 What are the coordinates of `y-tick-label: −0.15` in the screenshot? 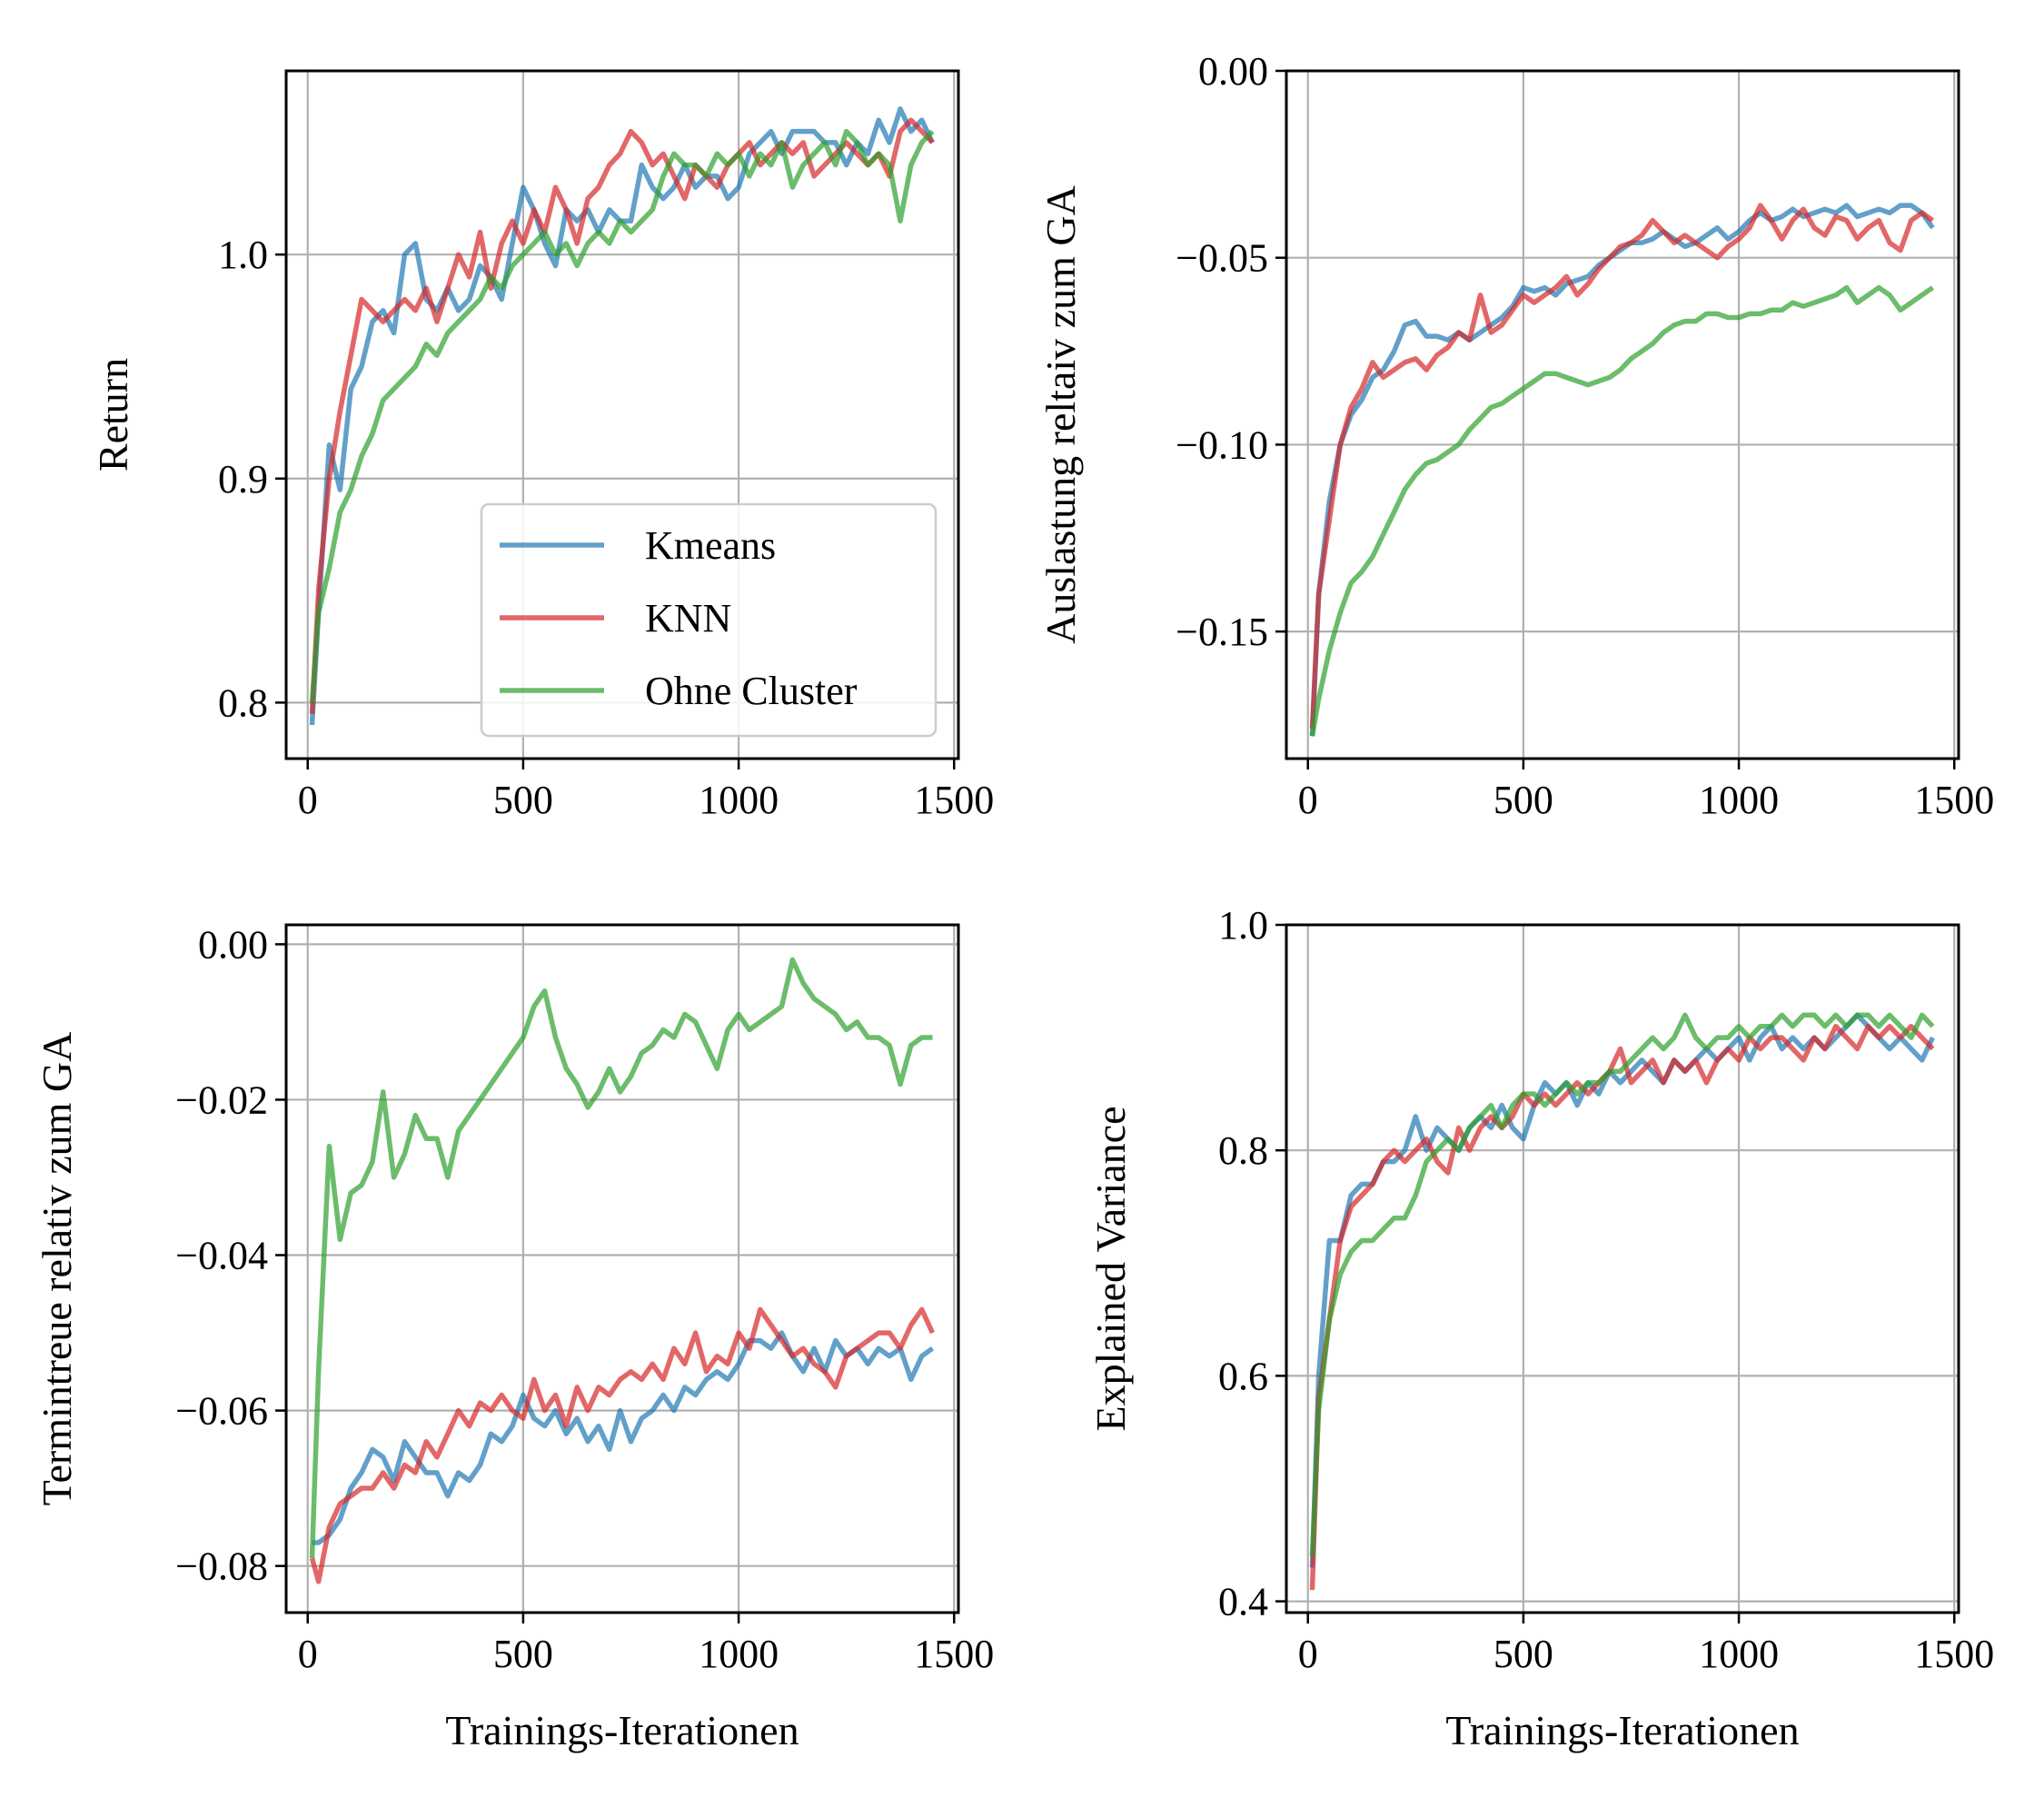 It's located at (1222, 632).